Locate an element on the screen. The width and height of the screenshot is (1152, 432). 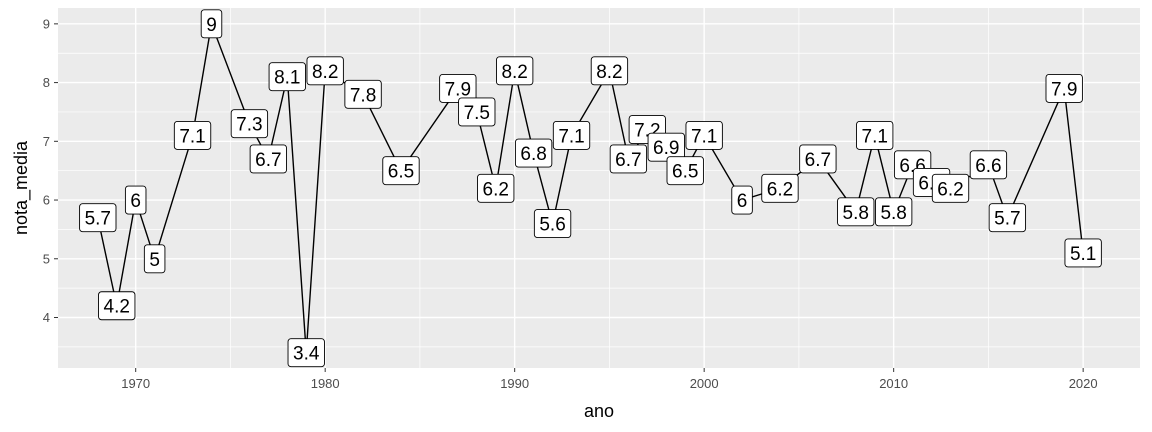
data-label: 7.5 is located at coordinates (477, 112).